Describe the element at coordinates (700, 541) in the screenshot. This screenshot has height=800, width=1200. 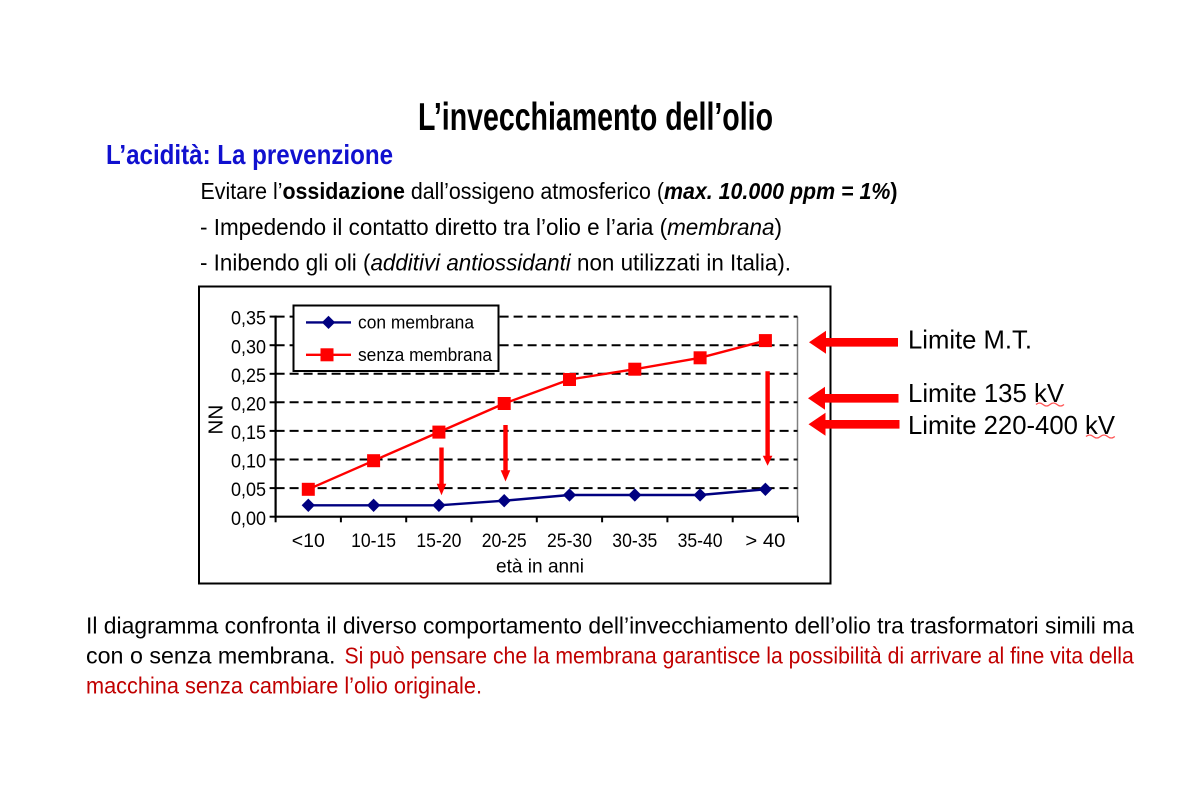
I see `svg-text: 35-40` at that location.